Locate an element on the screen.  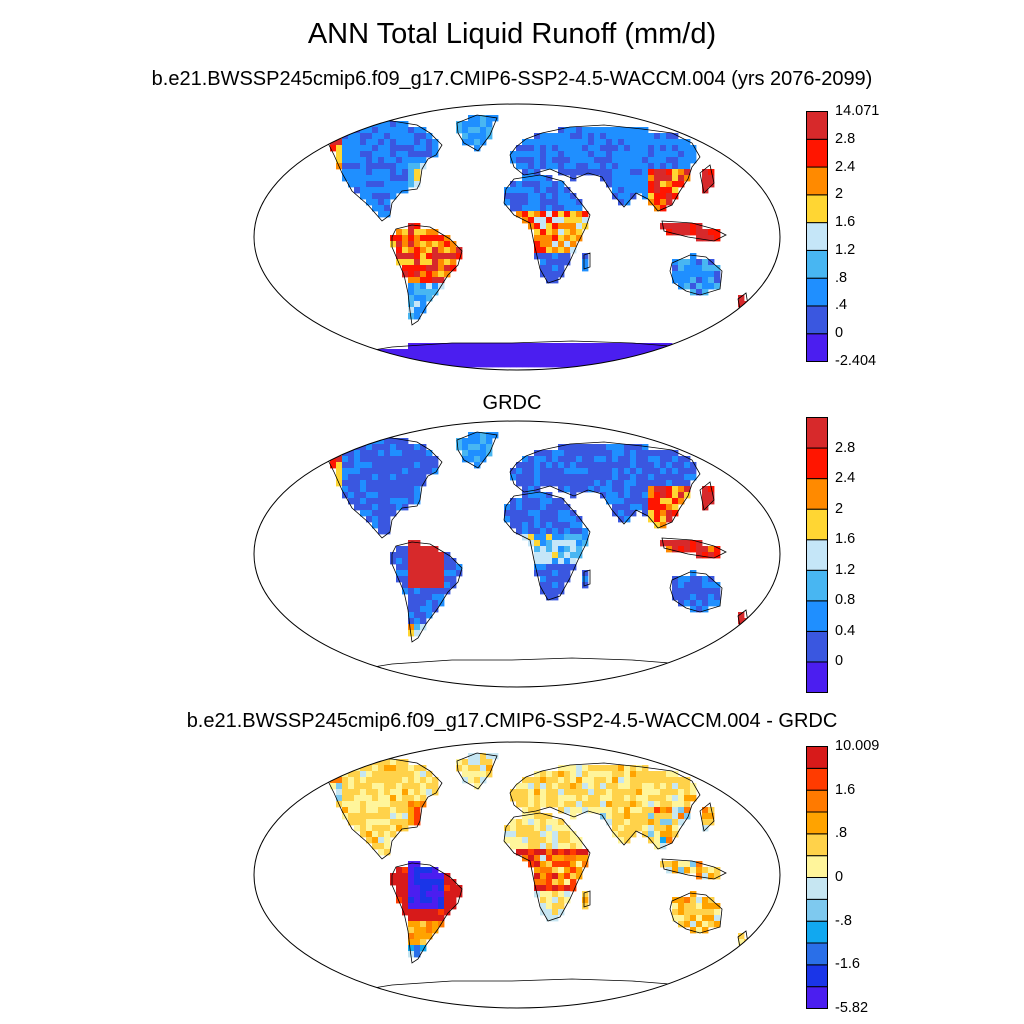
panel-2-subtitle: GRDC is located at coordinates (512, 403).